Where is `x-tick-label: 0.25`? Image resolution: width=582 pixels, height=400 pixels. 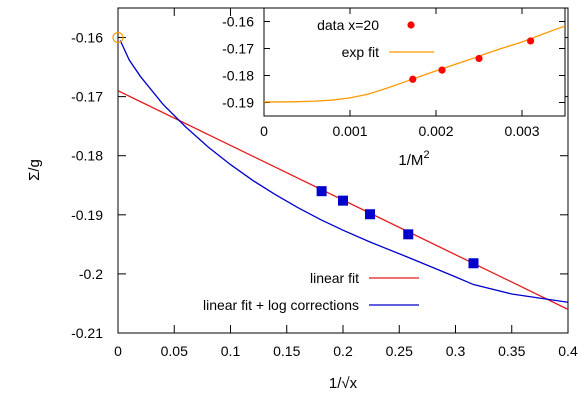 x-tick-label: 0.25 is located at coordinates (399, 351).